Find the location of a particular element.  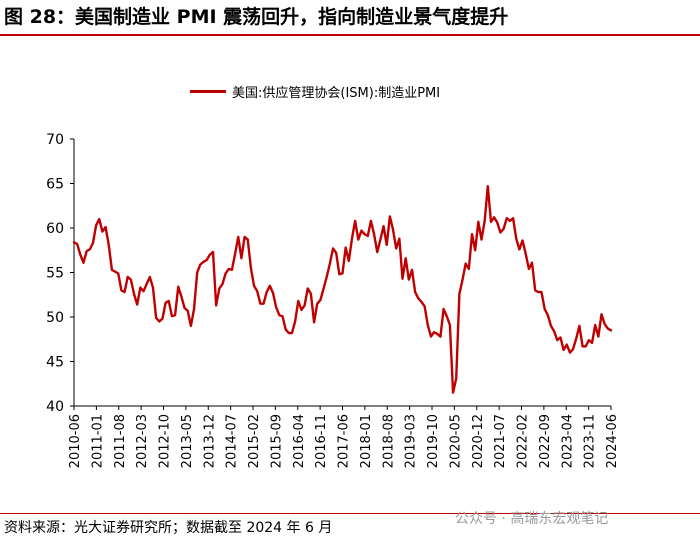

legend-swatch is located at coordinates (208, 91).